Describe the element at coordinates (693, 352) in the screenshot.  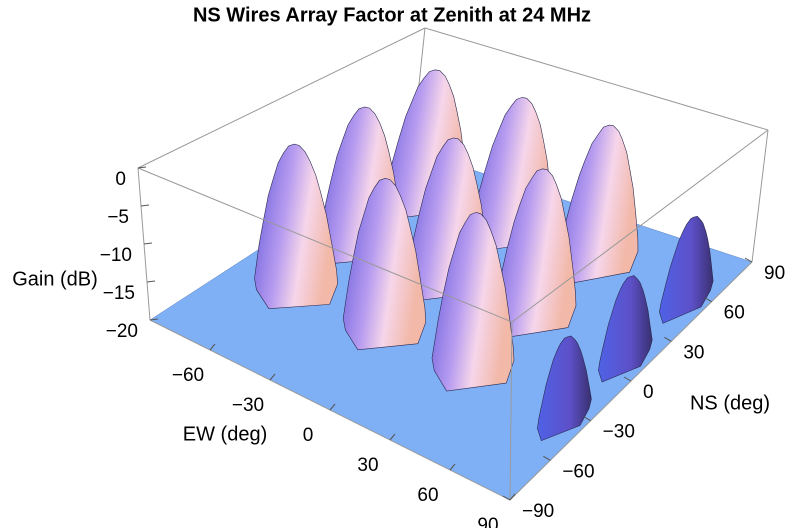
I see `y-tick-label: 30` at that location.